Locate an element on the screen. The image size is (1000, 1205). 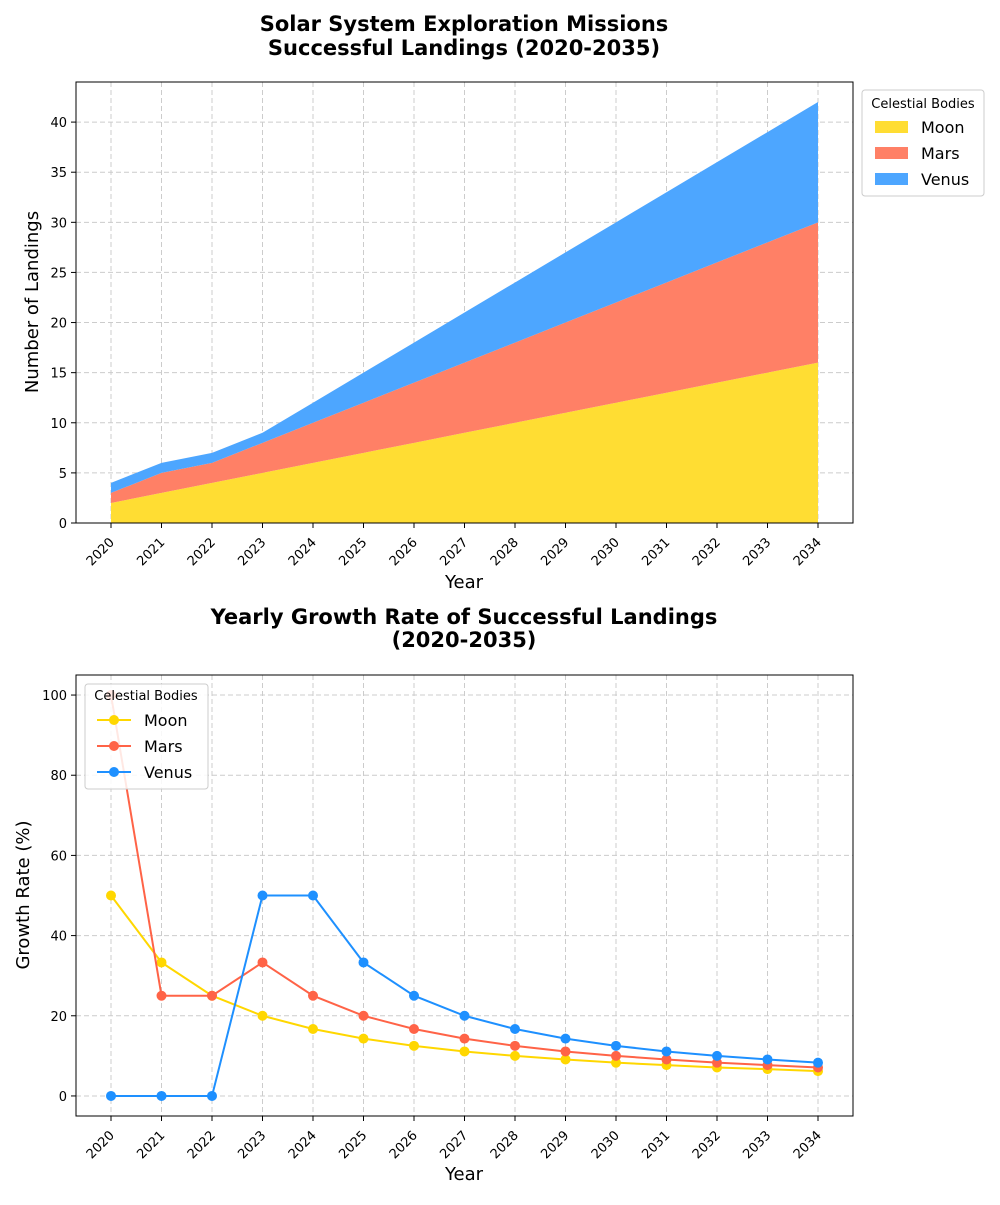
area-chart-x-tick-label: 2020 is located at coordinates (101, 552).